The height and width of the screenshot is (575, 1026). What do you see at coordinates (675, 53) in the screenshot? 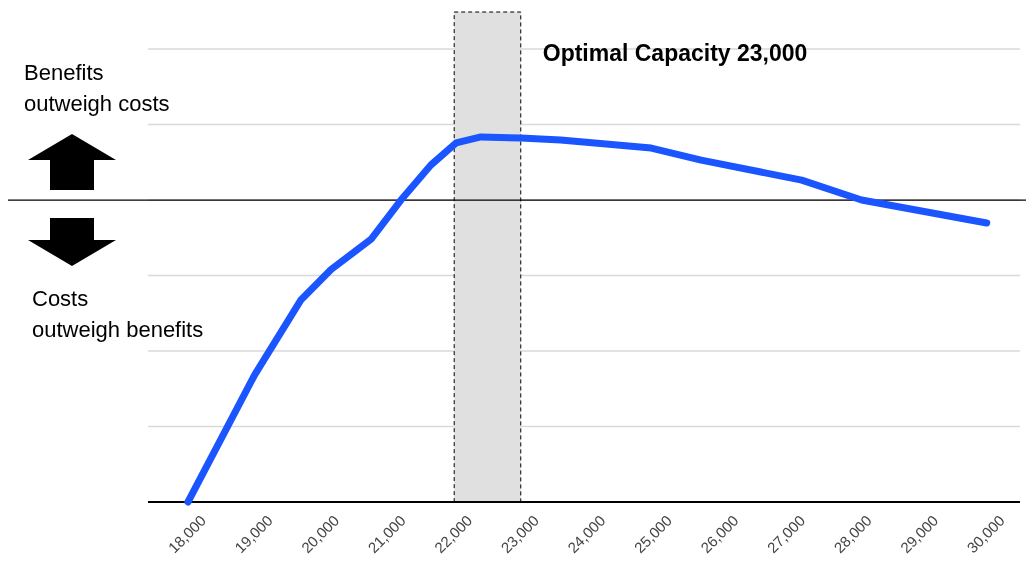
I see `band-label: Optimal Capacity 23,000` at bounding box center [675, 53].